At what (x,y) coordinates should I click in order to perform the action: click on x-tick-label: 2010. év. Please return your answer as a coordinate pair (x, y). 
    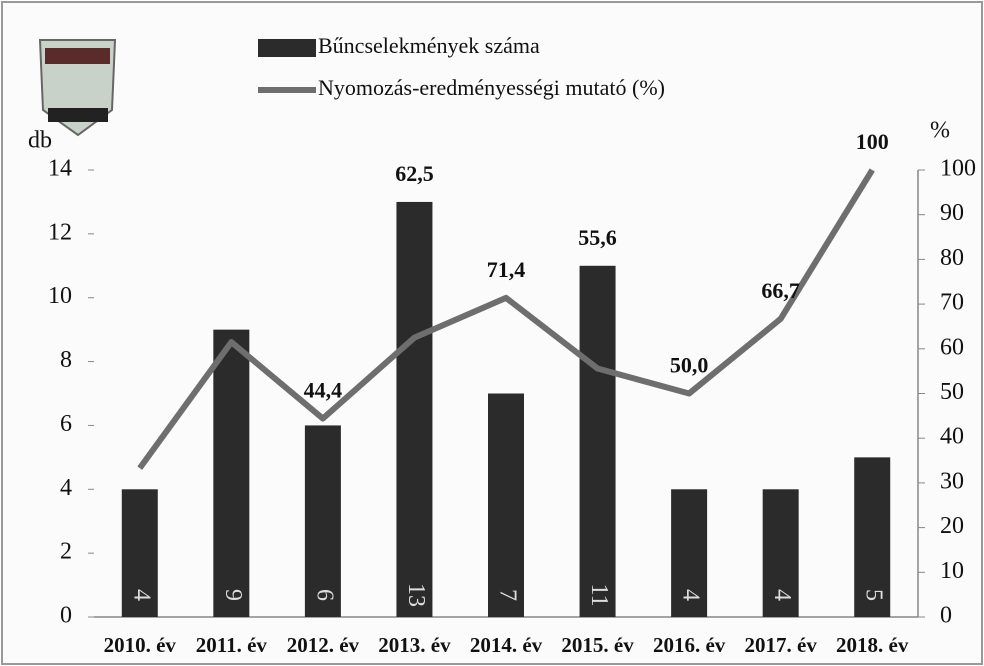
    Looking at the image, I should click on (140, 645).